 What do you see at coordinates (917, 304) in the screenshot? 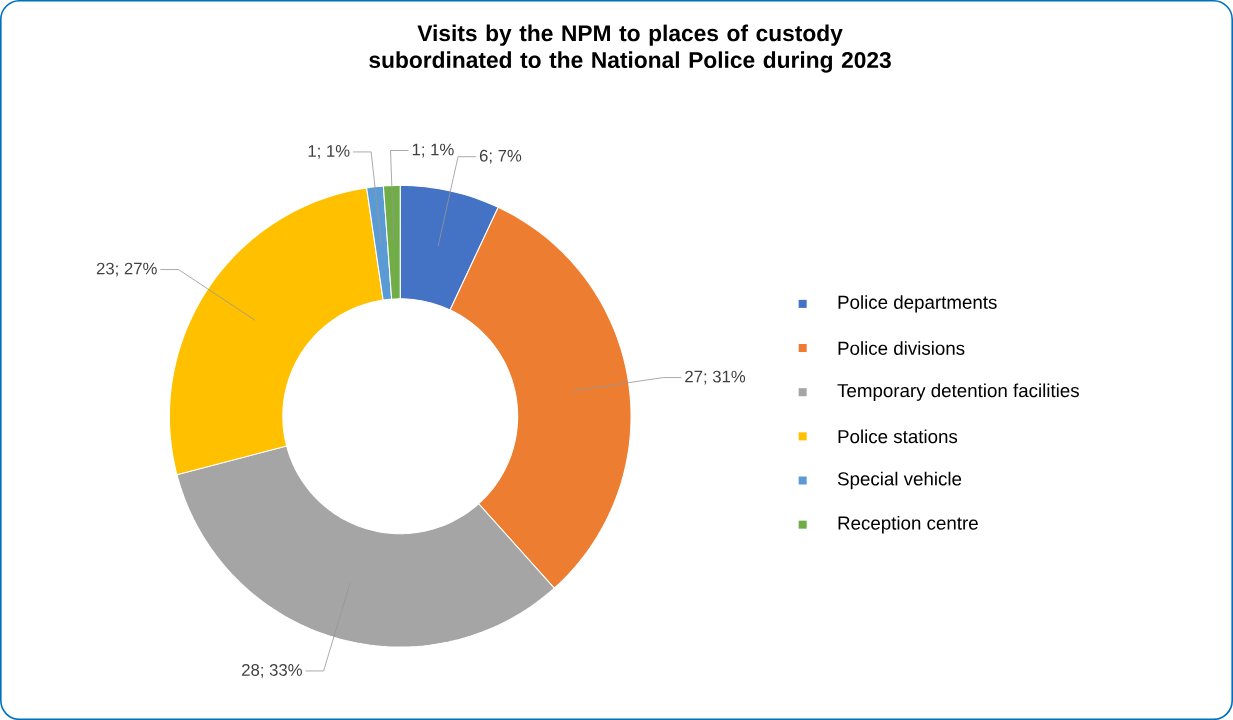
I see `legend-label: Police departments` at bounding box center [917, 304].